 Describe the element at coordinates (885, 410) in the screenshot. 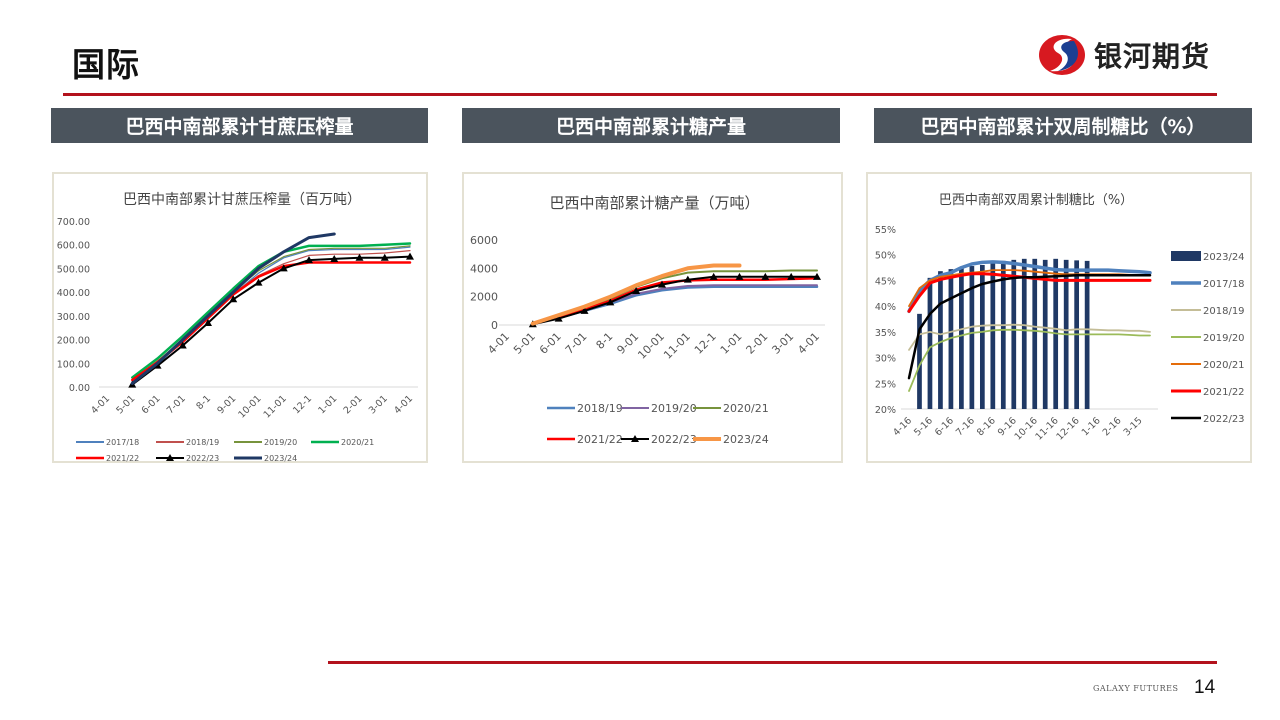

I see `y-tick-label: 20%` at that location.